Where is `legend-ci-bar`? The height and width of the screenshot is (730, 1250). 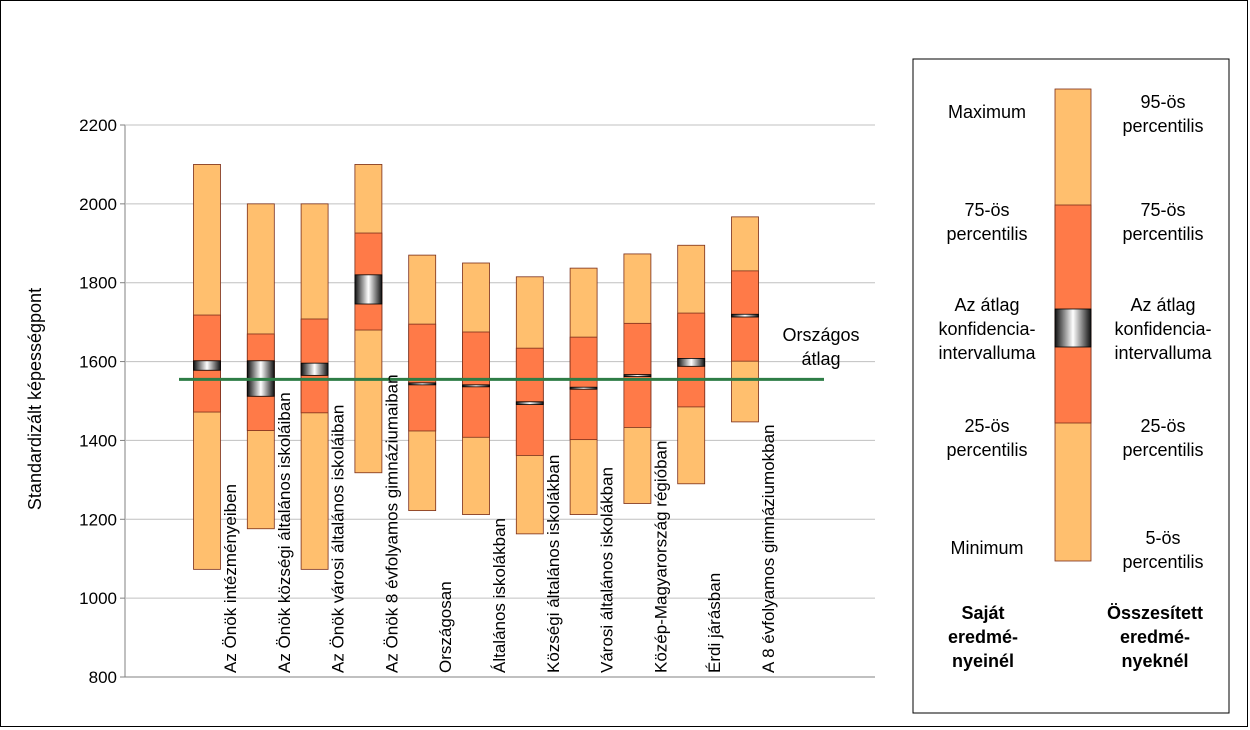 legend-ci-bar is located at coordinates (1073, 328).